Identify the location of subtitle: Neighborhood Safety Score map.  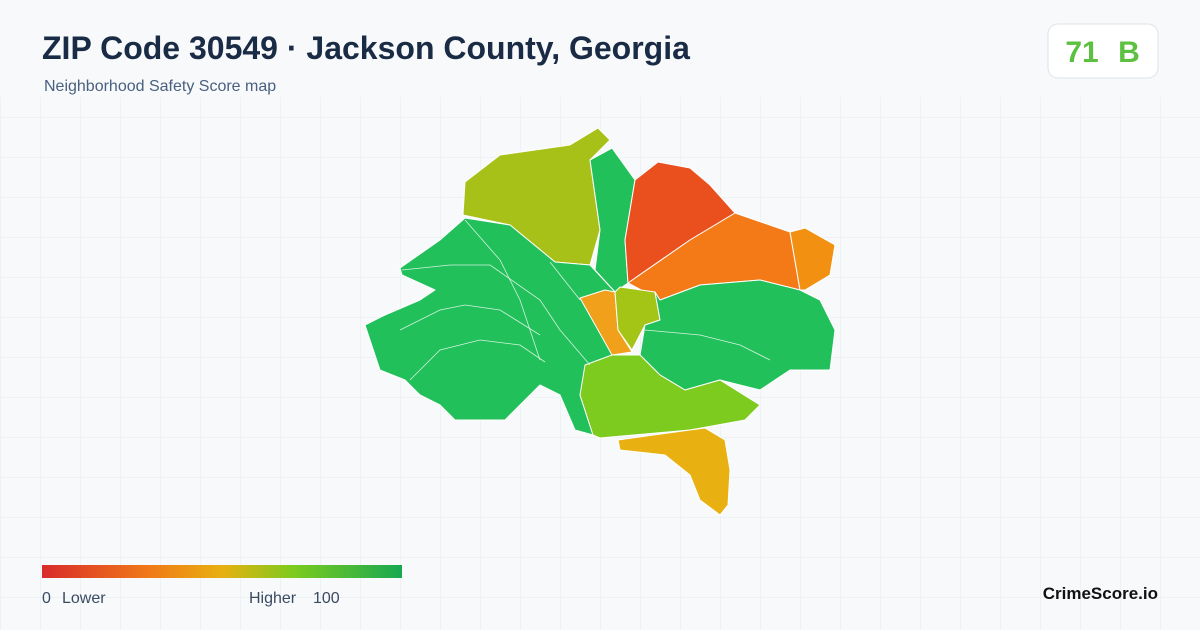
(160, 86).